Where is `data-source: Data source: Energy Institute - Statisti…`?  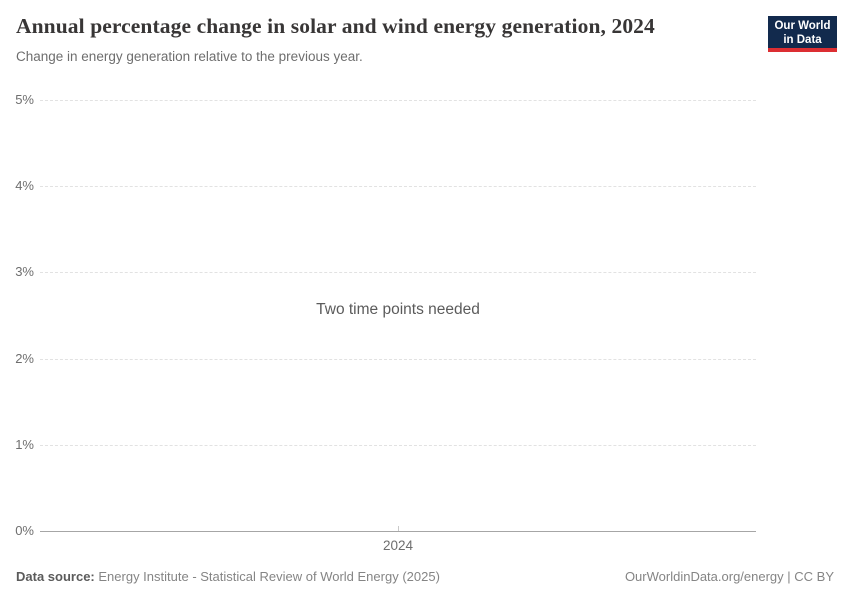
data-source: Data source: Energy Institute - Statisti… is located at coordinates (228, 576).